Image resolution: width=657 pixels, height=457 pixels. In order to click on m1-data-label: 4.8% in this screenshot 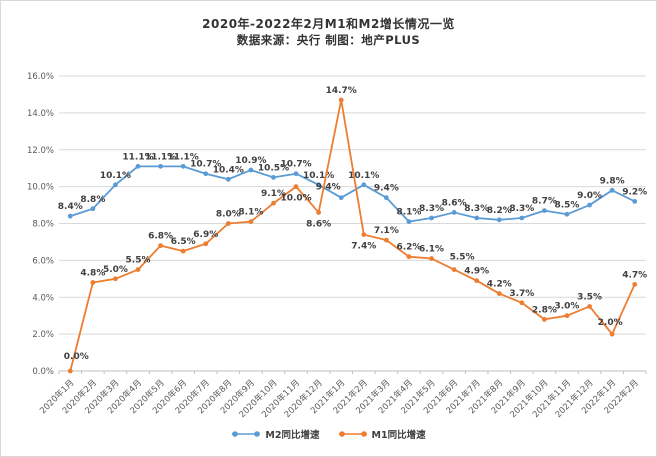, I will do `click(92, 274)`.